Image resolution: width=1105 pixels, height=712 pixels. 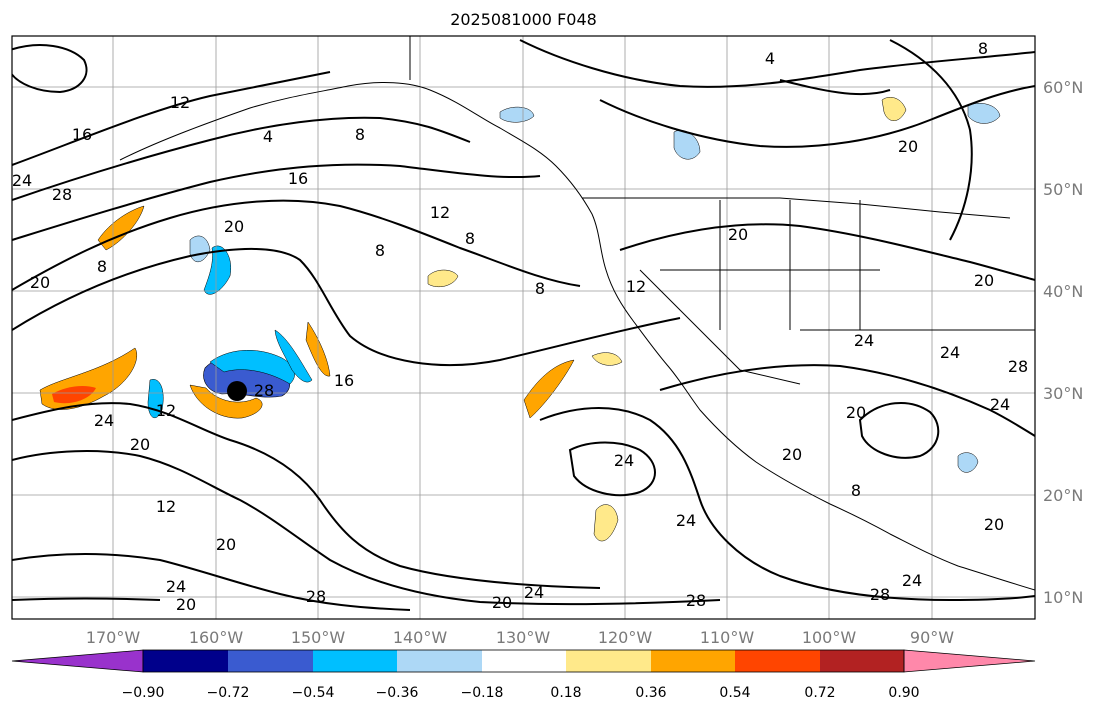 What do you see at coordinates (74, 395) in the screenshot?
I see `shade-positive-west-core` at bounding box center [74, 395].